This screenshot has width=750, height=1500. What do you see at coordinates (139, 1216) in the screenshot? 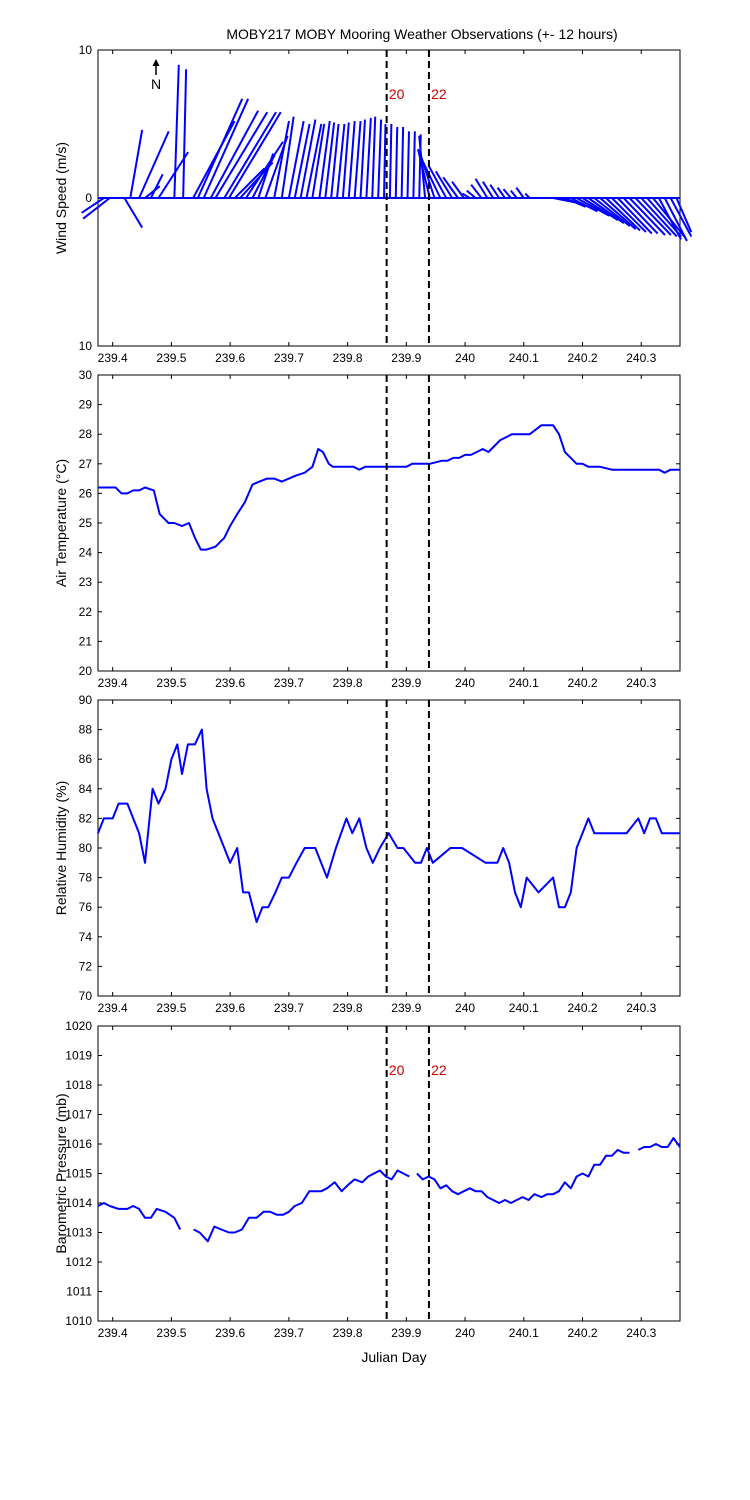
I see `pressure-series-line` at bounding box center [139, 1216].